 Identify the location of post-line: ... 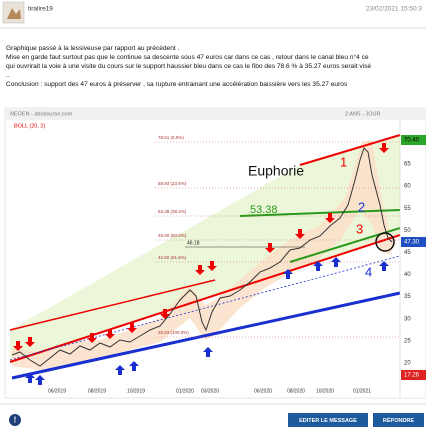
(8, 75).